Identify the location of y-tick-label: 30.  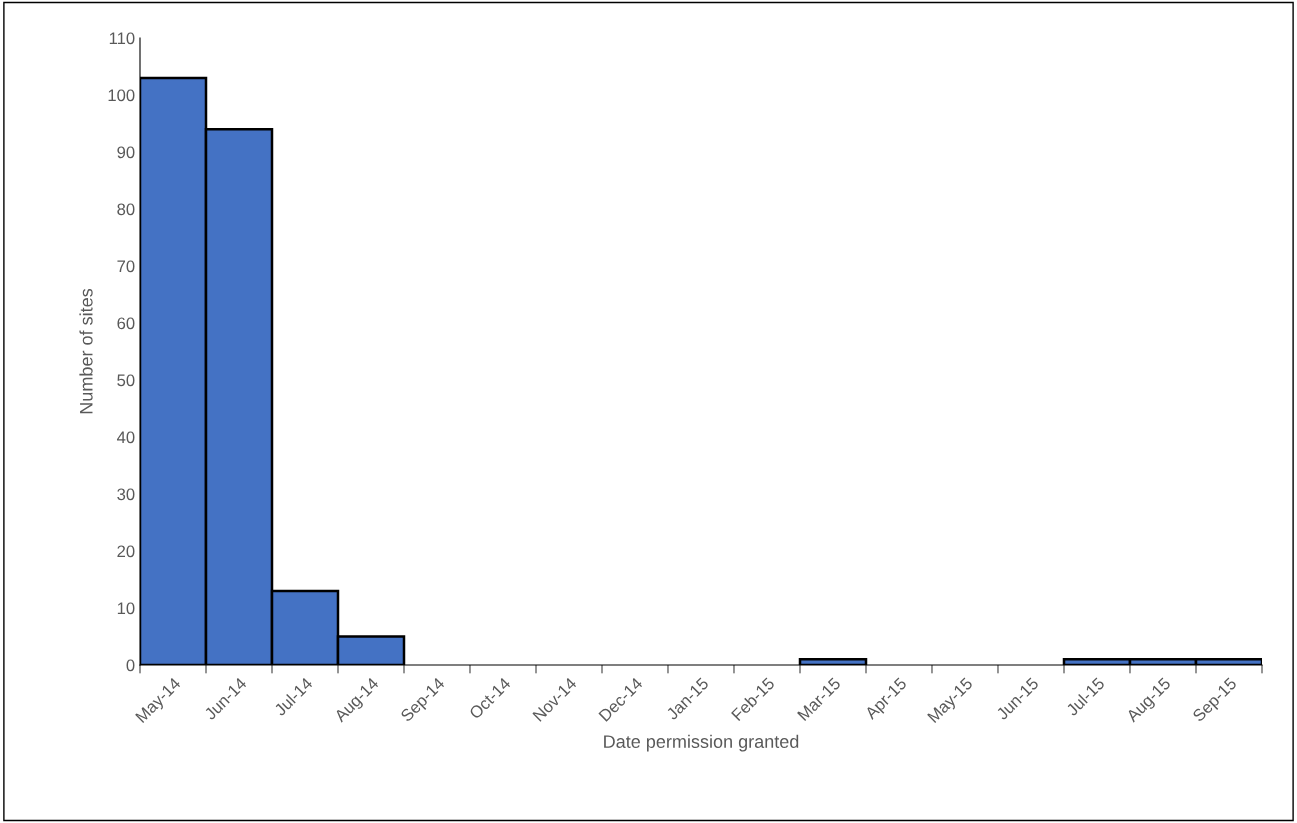
(126, 494).